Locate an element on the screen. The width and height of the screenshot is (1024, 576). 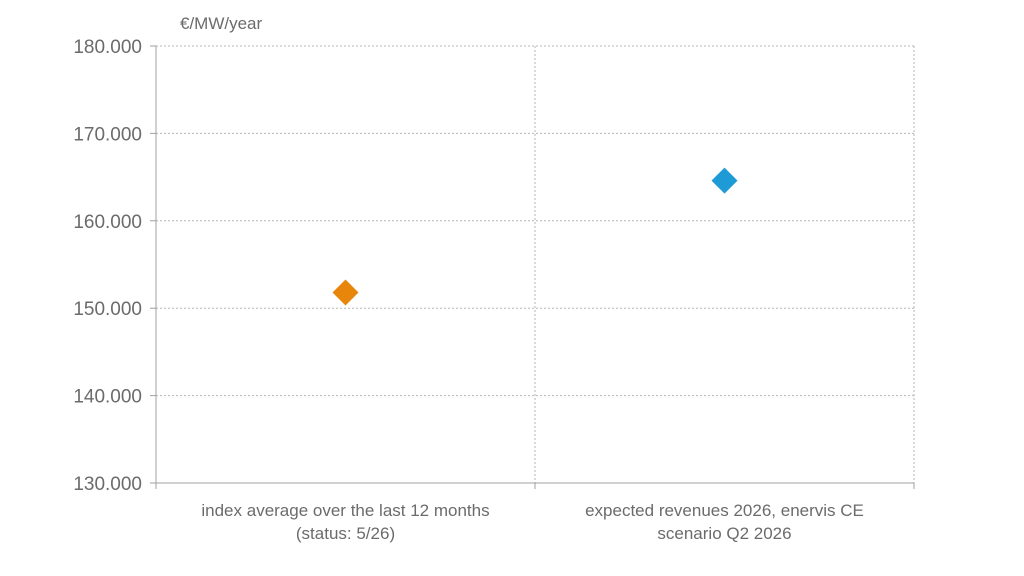
y-tick-label: 180.000 is located at coordinates (107, 47).